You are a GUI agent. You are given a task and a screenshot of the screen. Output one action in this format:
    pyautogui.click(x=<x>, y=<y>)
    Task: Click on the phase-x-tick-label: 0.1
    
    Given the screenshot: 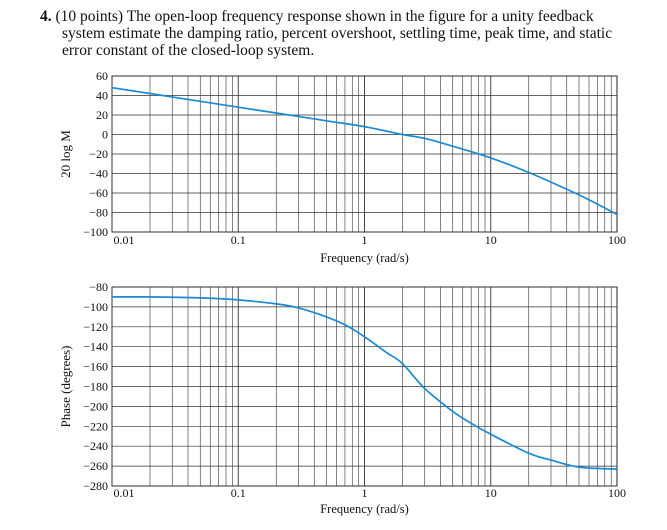 What is the action you would take?
    pyautogui.click(x=238, y=493)
    